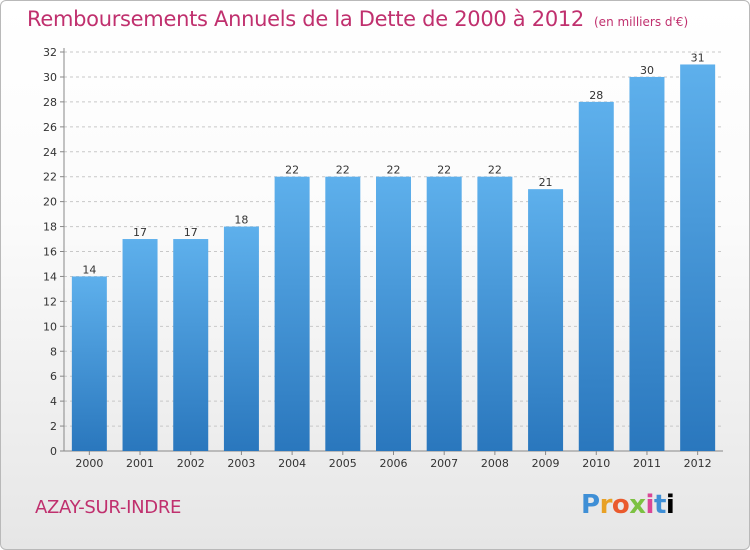 This screenshot has height=550, width=750. I want to click on x-tick-label: 2008, so click(495, 463).